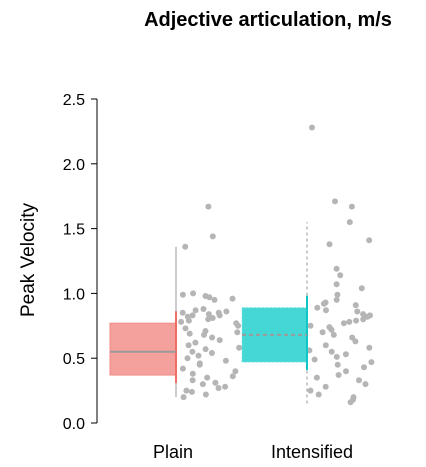 Image resolution: width=426 pixels, height=467 pixels. Describe the element at coordinates (268, 20) in the screenshot. I see `chart-title: Adjective articulation, m/s` at that location.